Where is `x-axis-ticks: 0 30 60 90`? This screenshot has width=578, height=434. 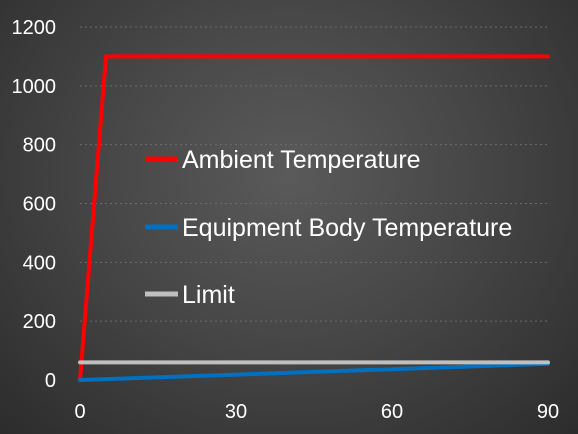
x-axis-ticks: 0 30 60 90 is located at coordinates (316, 412).